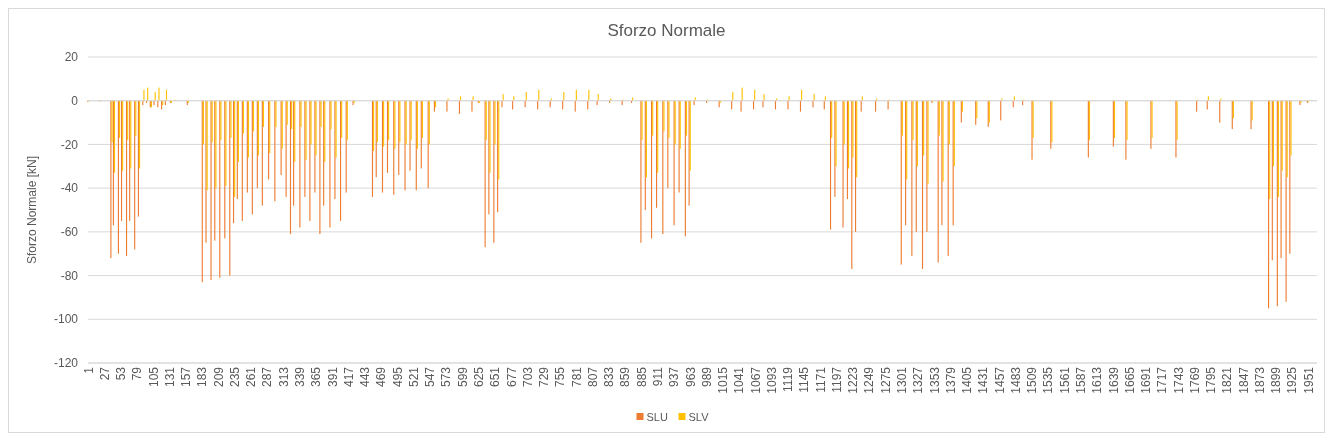 The height and width of the screenshot is (441, 1333). Describe the element at coordinates (755, 380) in the screenshot. I see `x-tick-label: 1067` at that location.